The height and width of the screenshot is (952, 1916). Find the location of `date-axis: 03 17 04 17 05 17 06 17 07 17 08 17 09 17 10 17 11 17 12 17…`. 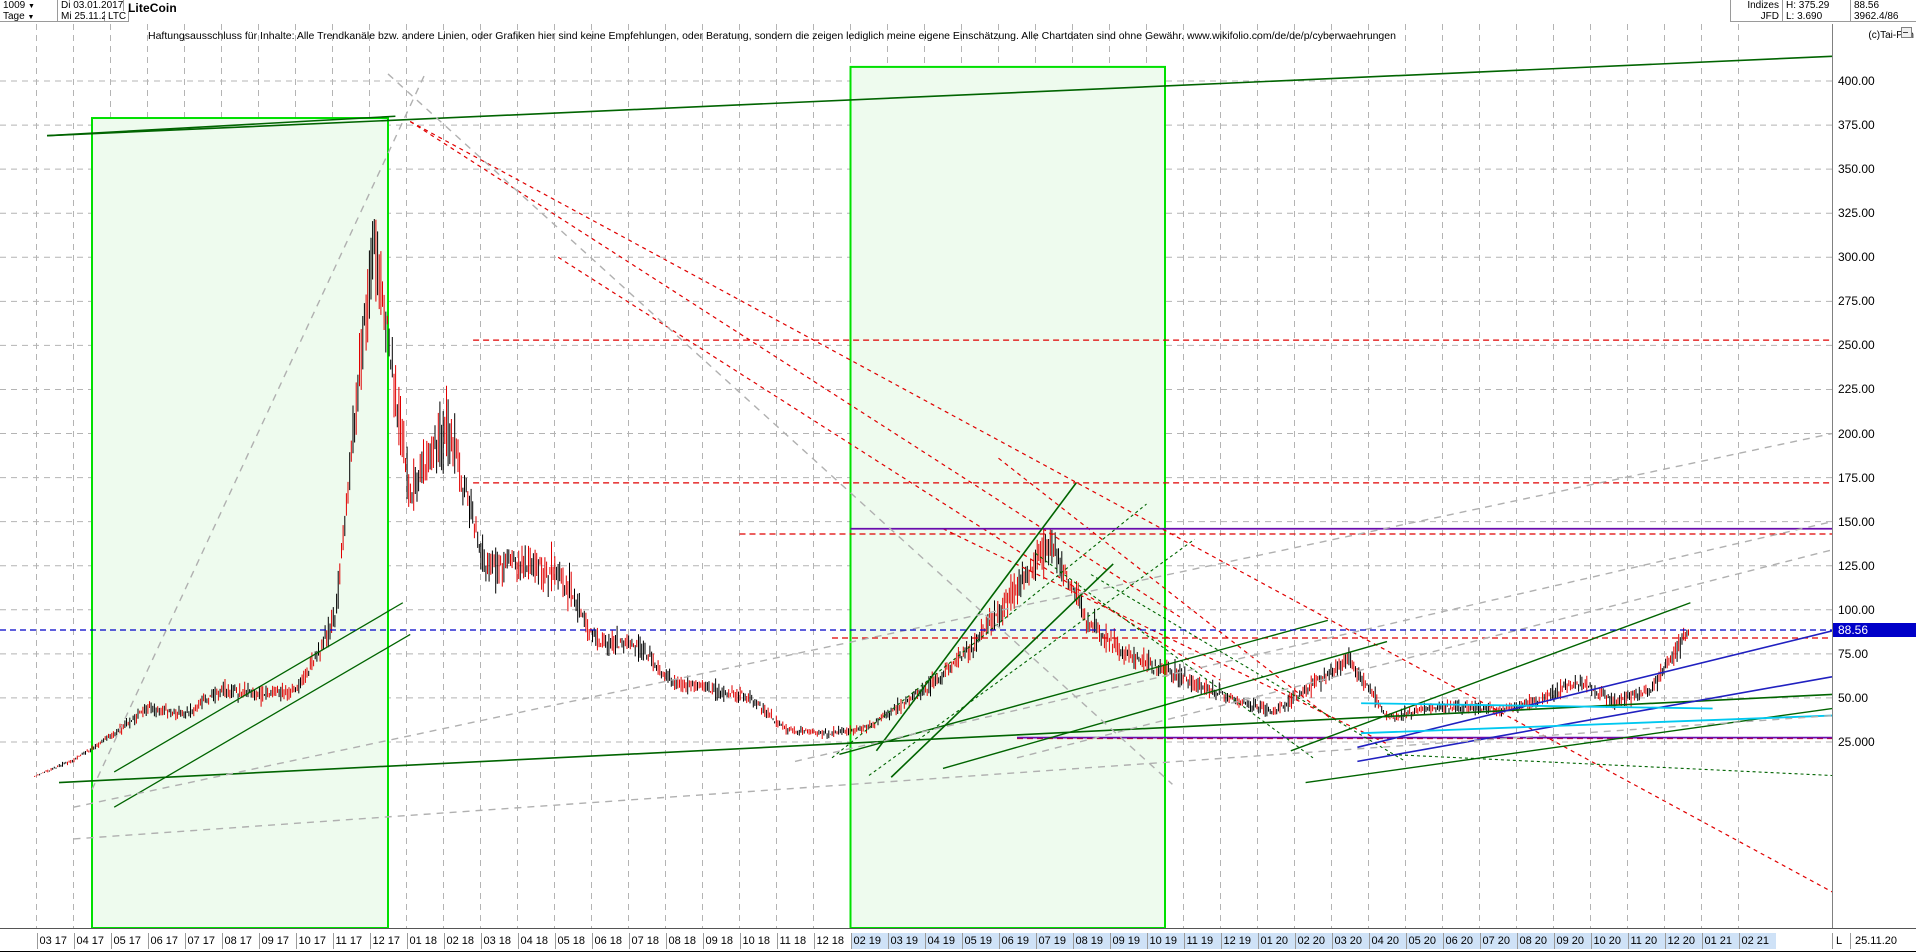

date-axis: 03 17 04 17 05 17 06 17 07 17 08 17 09 17 10 17 11 17 12 17… is located at coordinates (958, 940).